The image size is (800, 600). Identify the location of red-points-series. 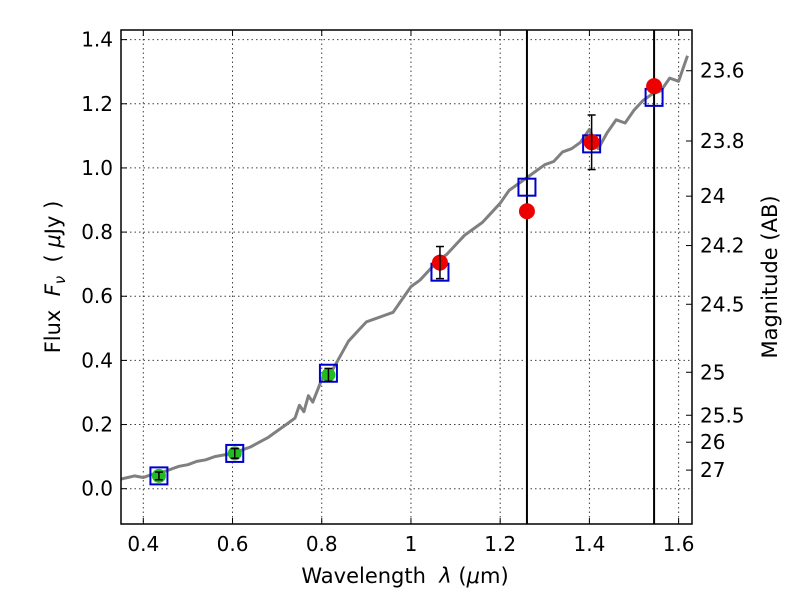
(547, 174).